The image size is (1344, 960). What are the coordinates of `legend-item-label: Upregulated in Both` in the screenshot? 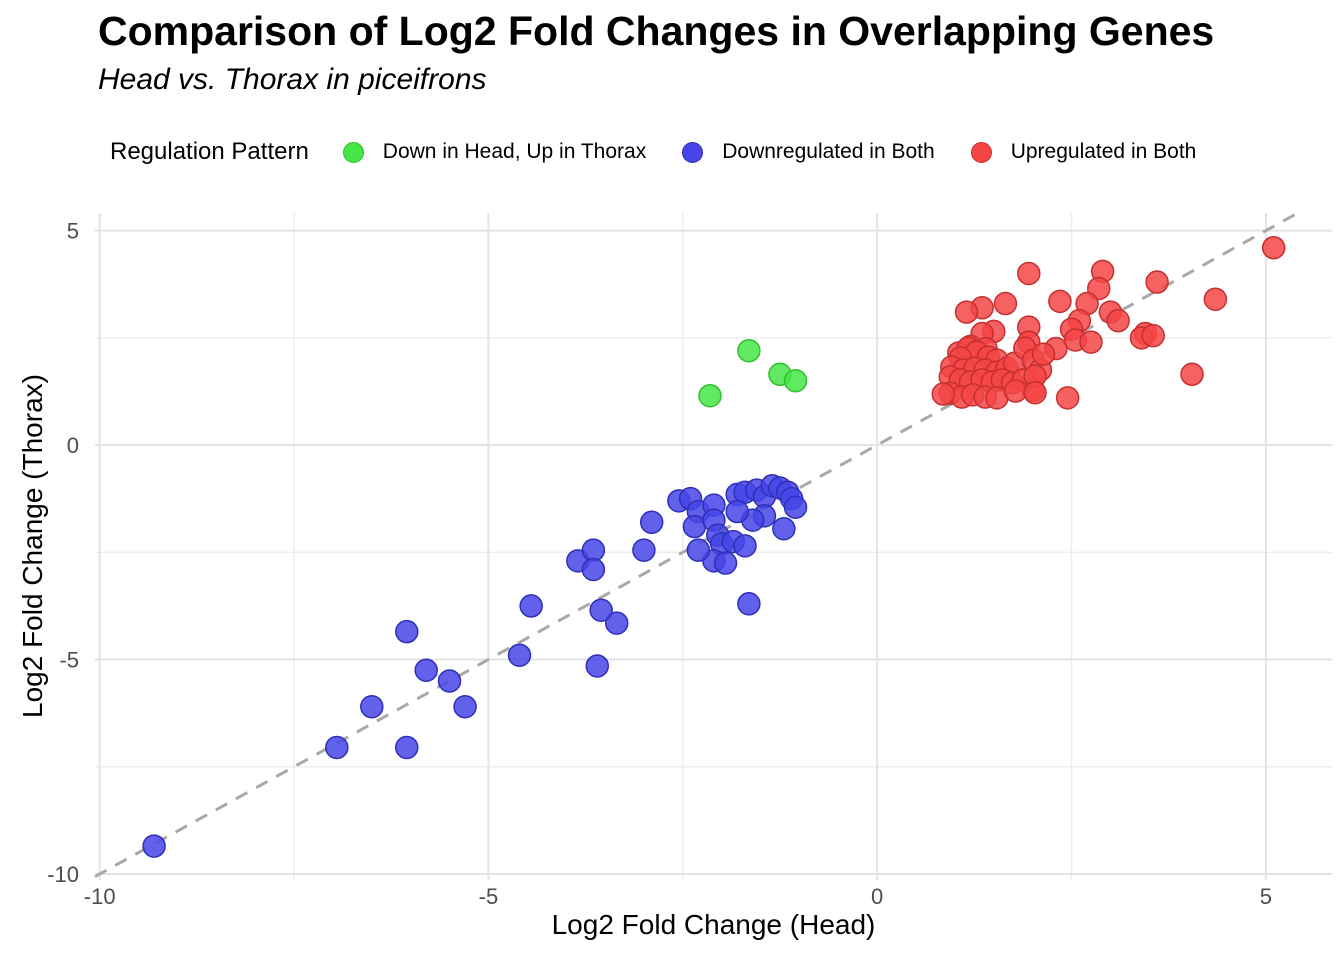 It's located at (1103, 151).